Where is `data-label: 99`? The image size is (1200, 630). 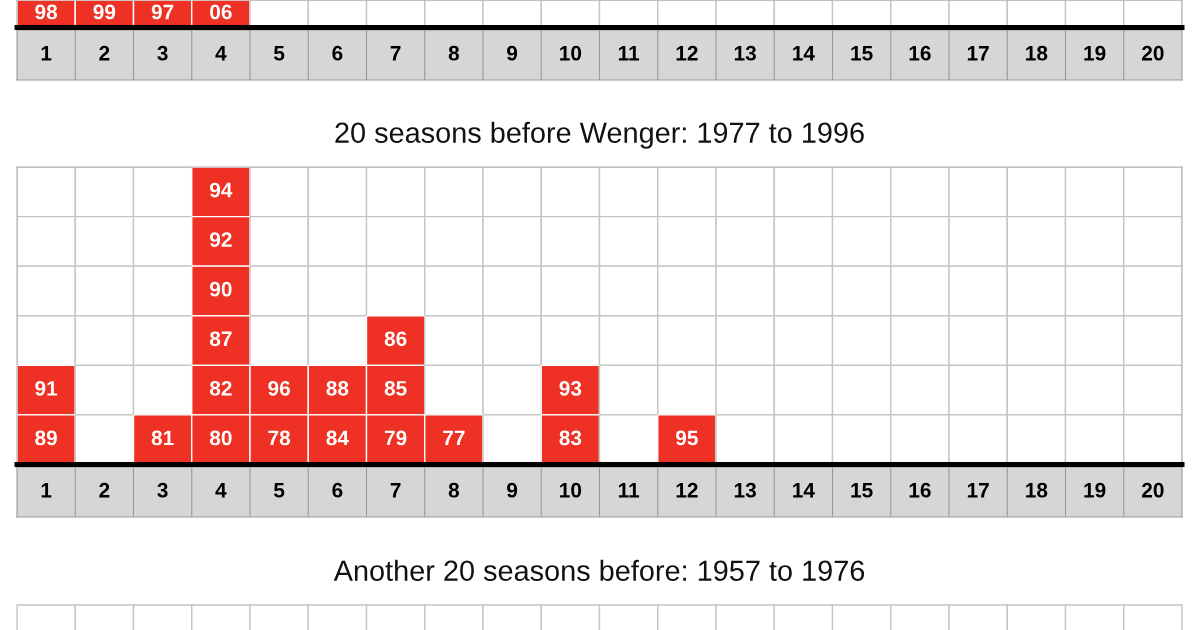
data-label: 99 is located at coordinates (104, 12).